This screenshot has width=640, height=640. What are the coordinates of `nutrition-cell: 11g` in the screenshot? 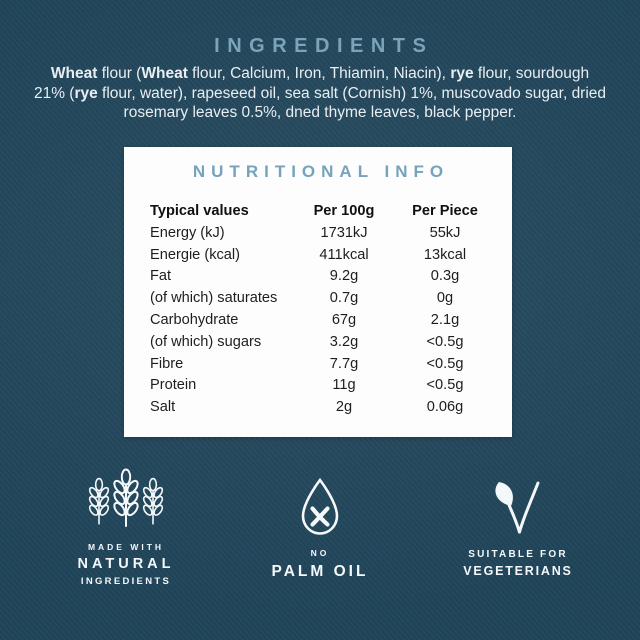 It's located at (344, 385).